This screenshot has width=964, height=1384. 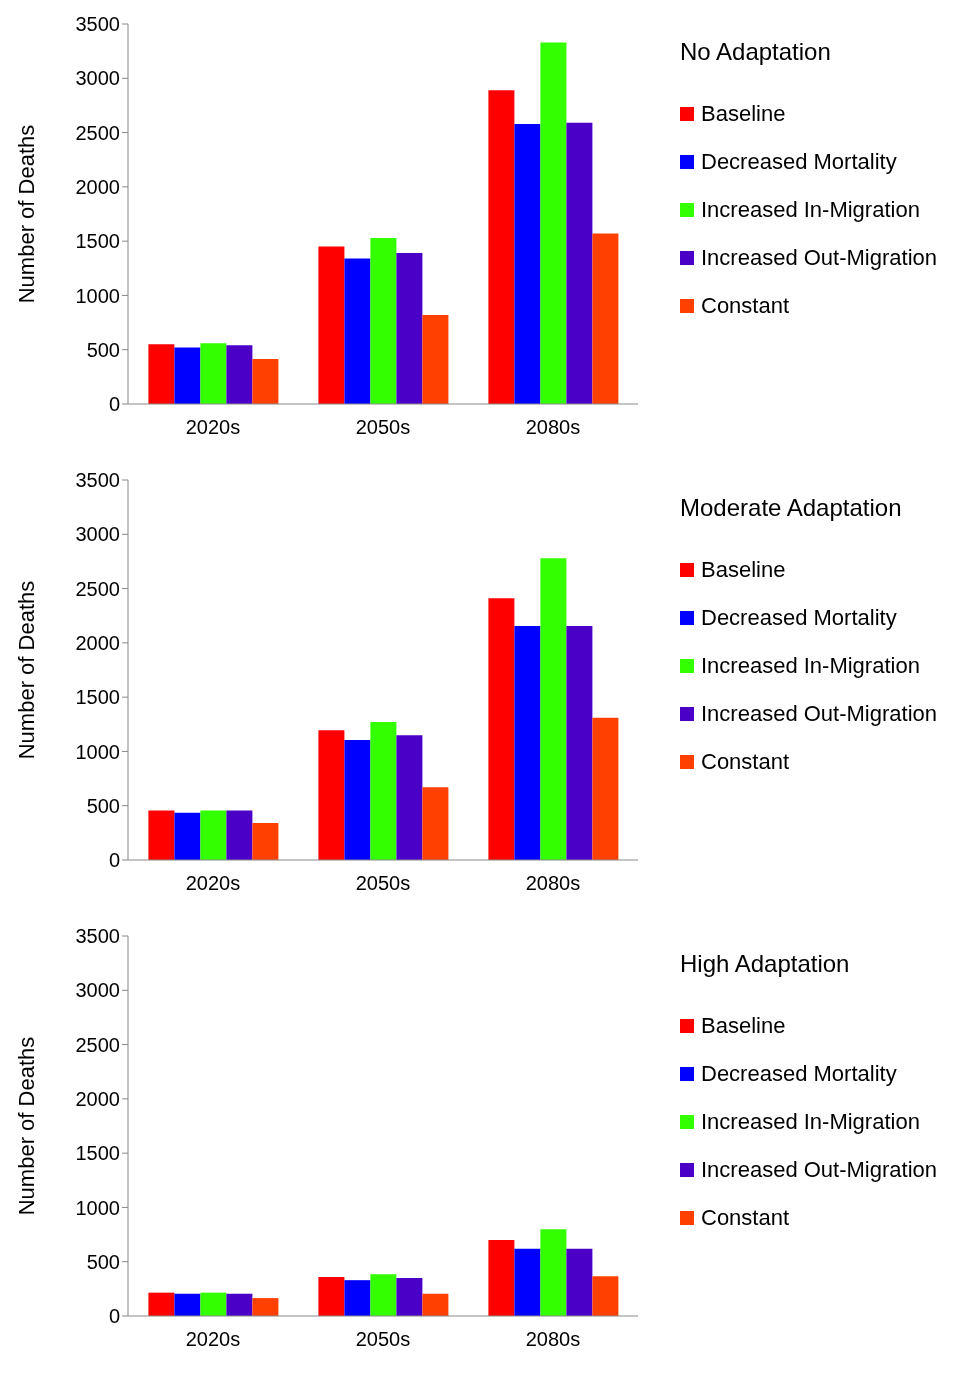 I want to click on legend-title: High Adaptation, so click(x=765, y=964).